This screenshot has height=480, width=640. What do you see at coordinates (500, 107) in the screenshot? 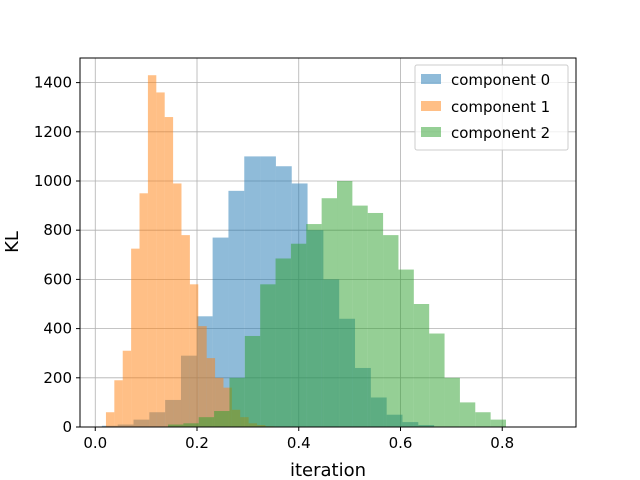
I see `legend-label-component-1: component 1` at bounding box center [500, 107].